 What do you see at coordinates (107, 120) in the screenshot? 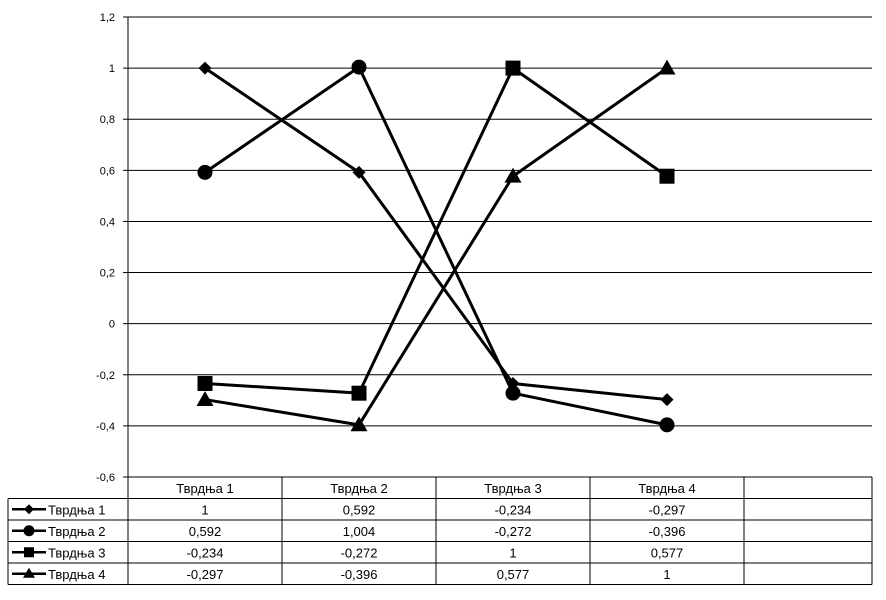
I see `y-tick-label: 0,8` at bounding box center [107, 120].